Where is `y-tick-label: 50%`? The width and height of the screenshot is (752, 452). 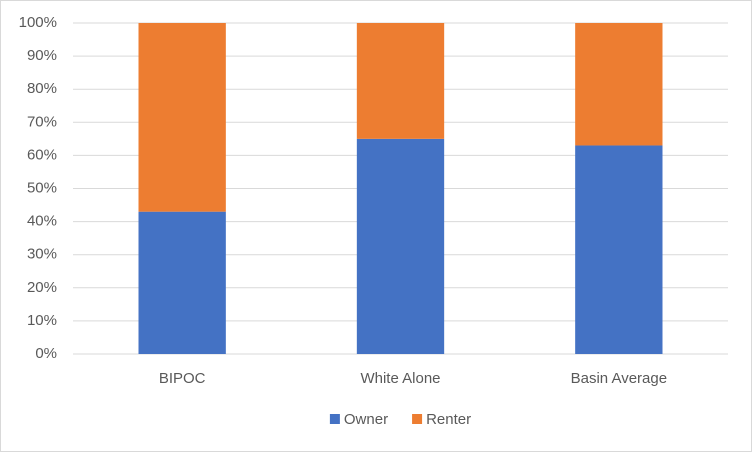
y-tick-label: 50% is located at coordinates (42, 187).